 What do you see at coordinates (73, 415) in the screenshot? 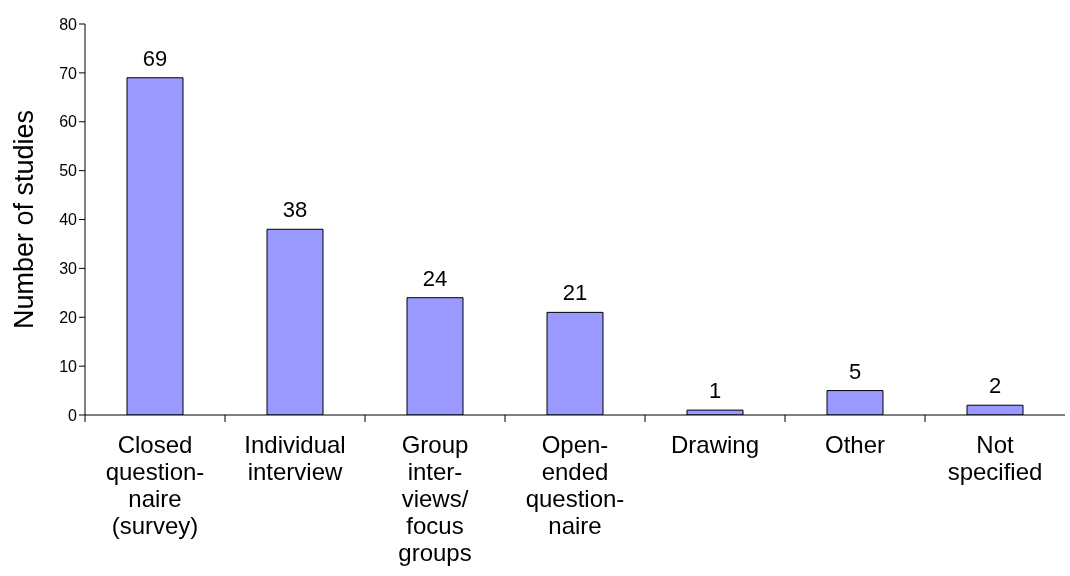
I see `y-tick-label: 0` at bounding box center [73, 415].